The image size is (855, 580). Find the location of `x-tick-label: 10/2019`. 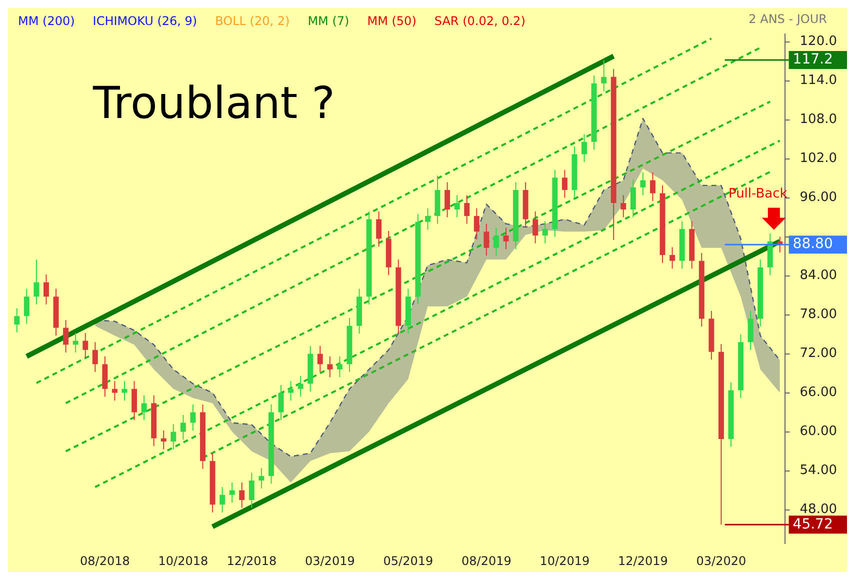

x-tick-label: 10/2019 is located at coordinates (565, 561).